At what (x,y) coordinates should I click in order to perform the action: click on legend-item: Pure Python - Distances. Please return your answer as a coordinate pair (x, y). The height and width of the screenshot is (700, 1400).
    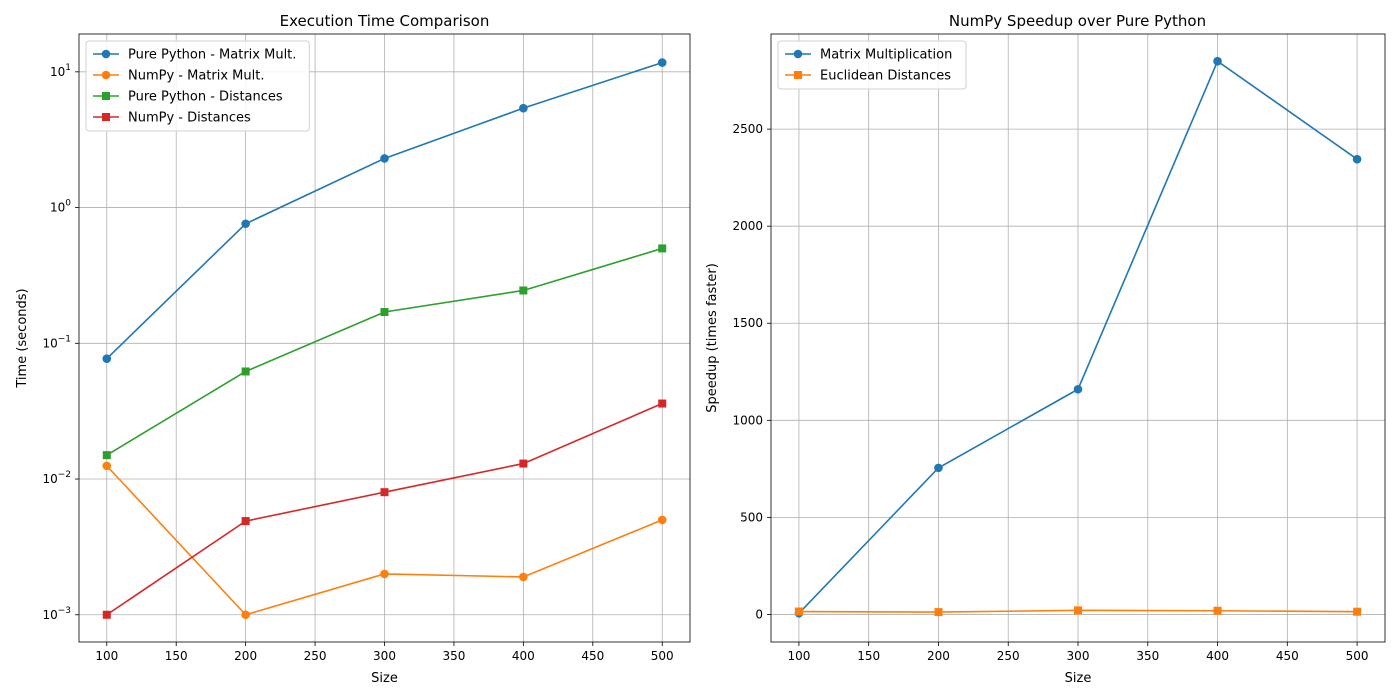
    Looking at the image, I should click on (188, 97).